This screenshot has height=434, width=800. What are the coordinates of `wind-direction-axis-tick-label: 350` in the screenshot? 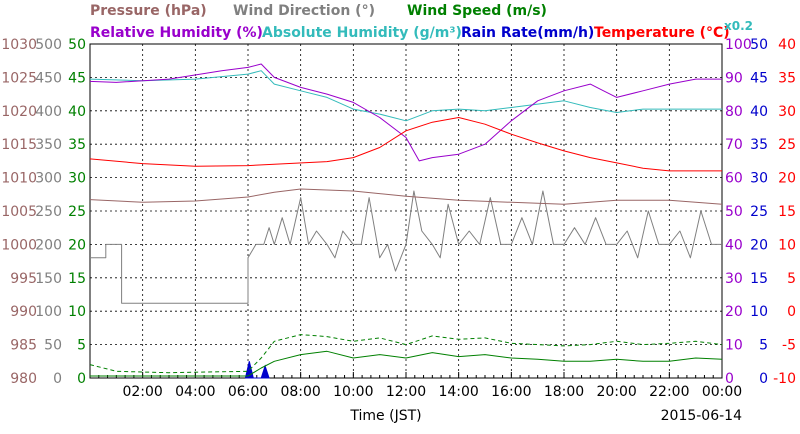 It's located at (48, 145).